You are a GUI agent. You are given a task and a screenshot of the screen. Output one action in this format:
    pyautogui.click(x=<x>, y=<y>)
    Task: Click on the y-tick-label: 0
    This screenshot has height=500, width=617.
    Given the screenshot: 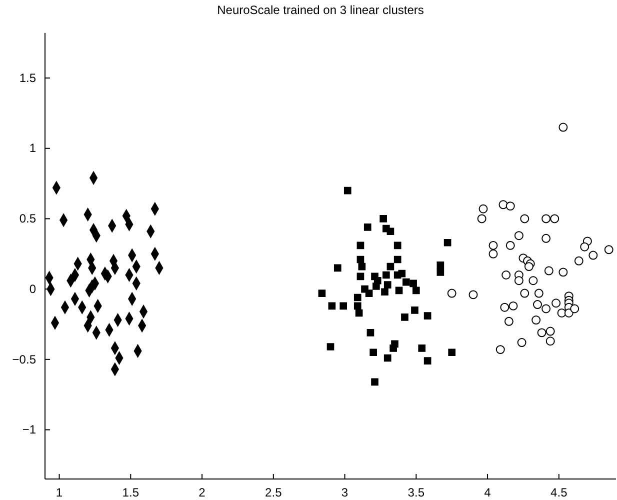 What is the action you would take?
    pyautogui.click(x=32, y=289)
    